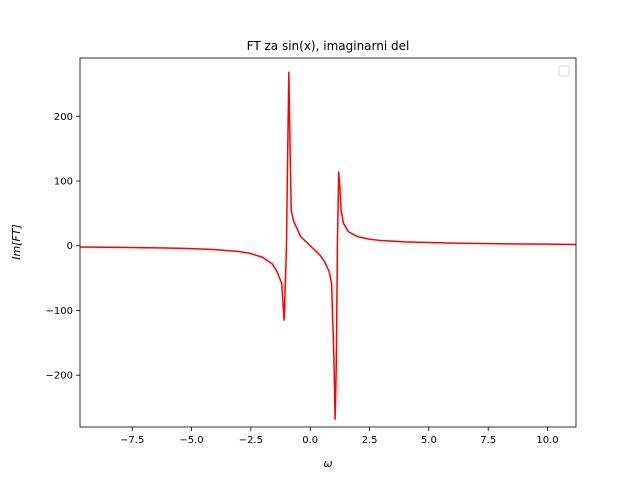  Describe the element at coordinates (327, 463) in the screenshot. I see `x-axis-label: ω` at that location.